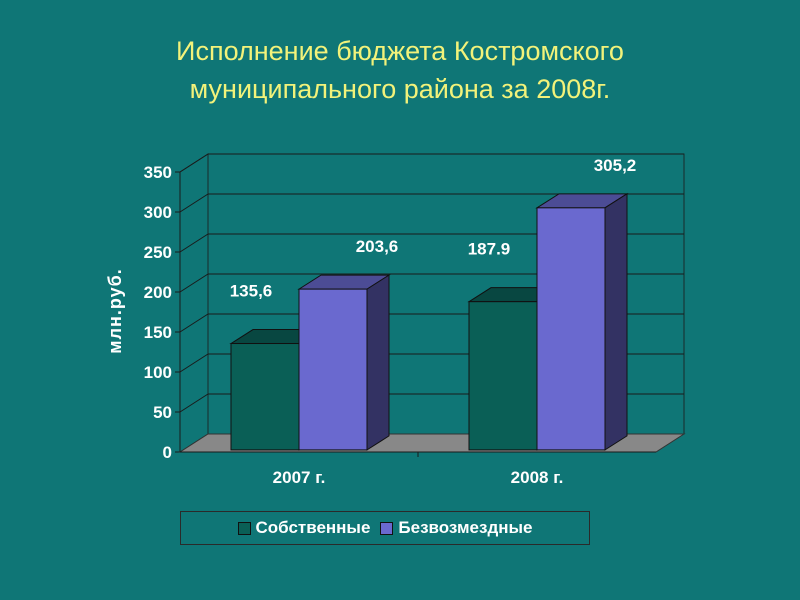  What do you see at coordinates (158, 252) in the screenshot?
I see `y-tick-label: 250` at bounding box center [158, 252].